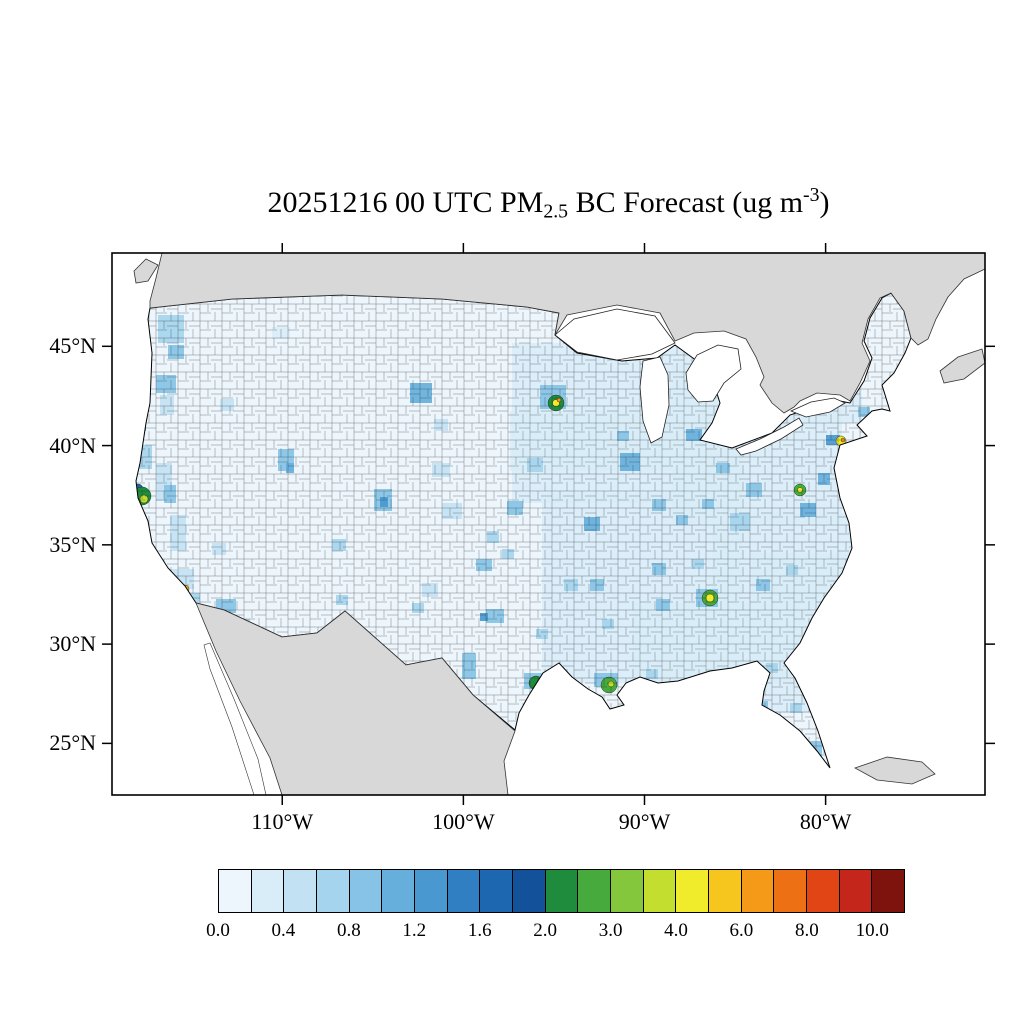 This screenshot has height=1024, width=1024. I want to click on colorbar-tick-label: 6.0, so click(741, 930).